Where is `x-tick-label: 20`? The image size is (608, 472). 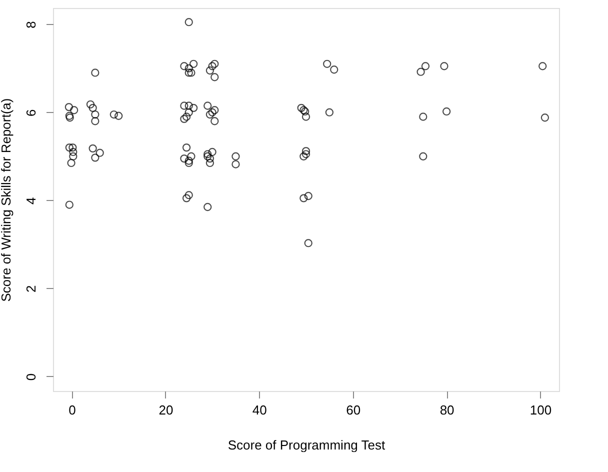 x-tick-label: 20 is located at coordinates (166, 410).